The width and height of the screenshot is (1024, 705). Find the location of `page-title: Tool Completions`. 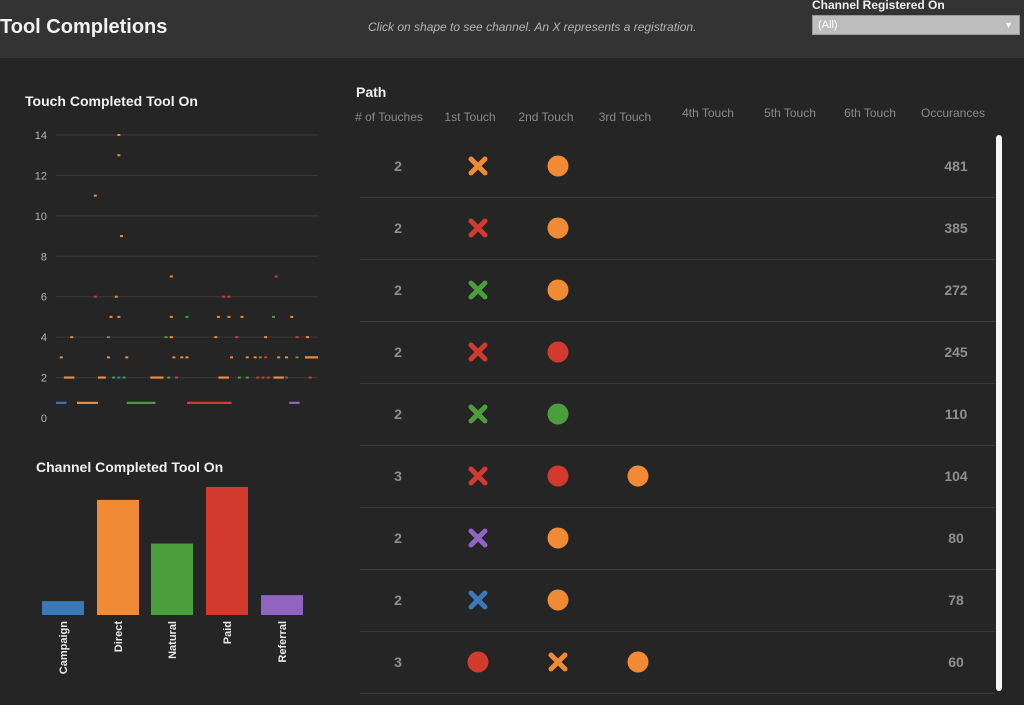

page-title: Tool Completions is located at coordinates (84, 27).